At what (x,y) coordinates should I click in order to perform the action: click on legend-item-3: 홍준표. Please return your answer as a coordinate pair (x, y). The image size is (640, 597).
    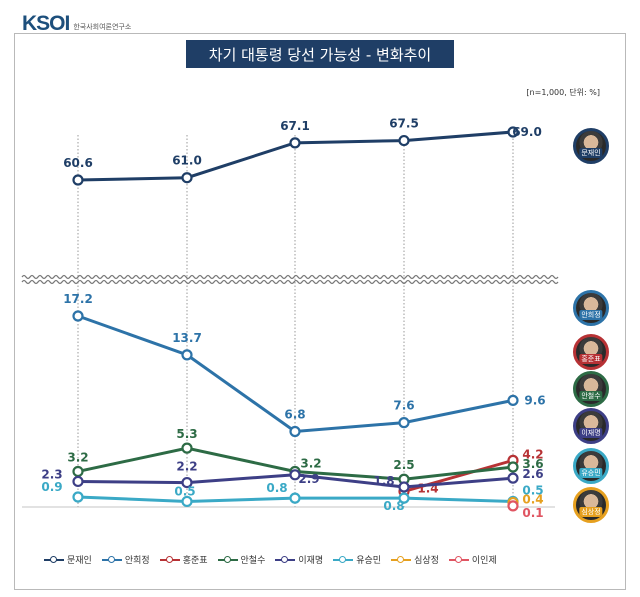
    Looking at the image, I should click on (183, 559).